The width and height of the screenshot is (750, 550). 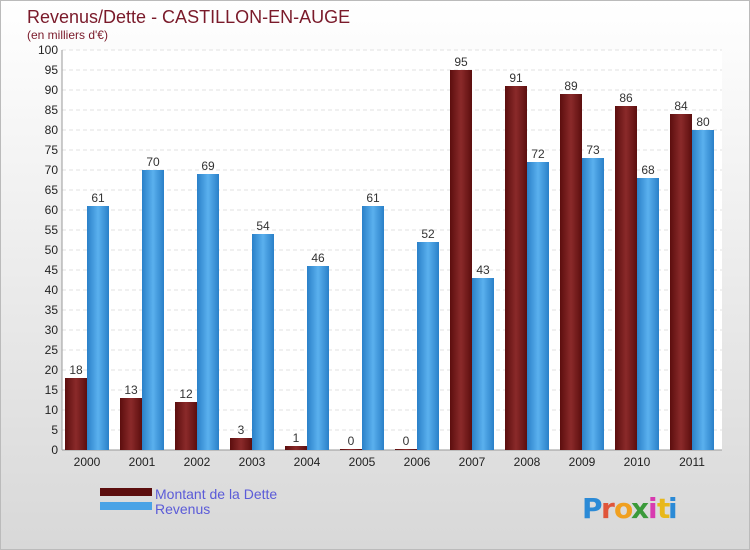 I want to click on data-label: 43, so click(x=483, y=270).